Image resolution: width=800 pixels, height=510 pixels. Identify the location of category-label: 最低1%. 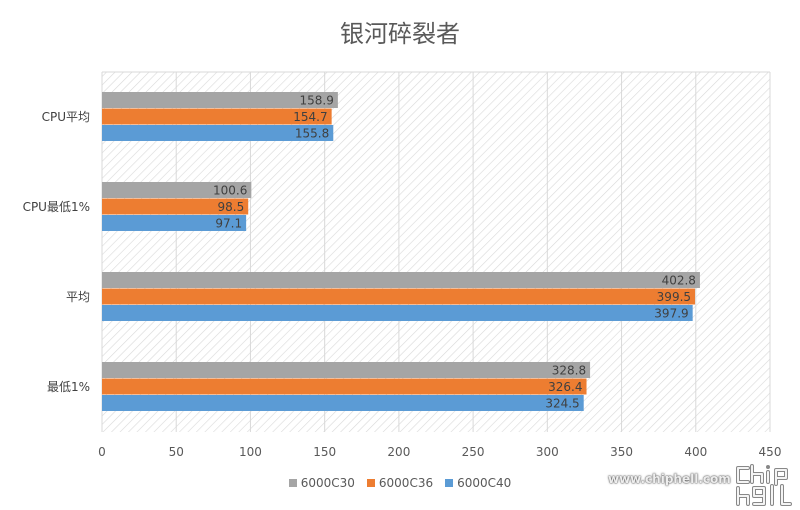
(68, 387).